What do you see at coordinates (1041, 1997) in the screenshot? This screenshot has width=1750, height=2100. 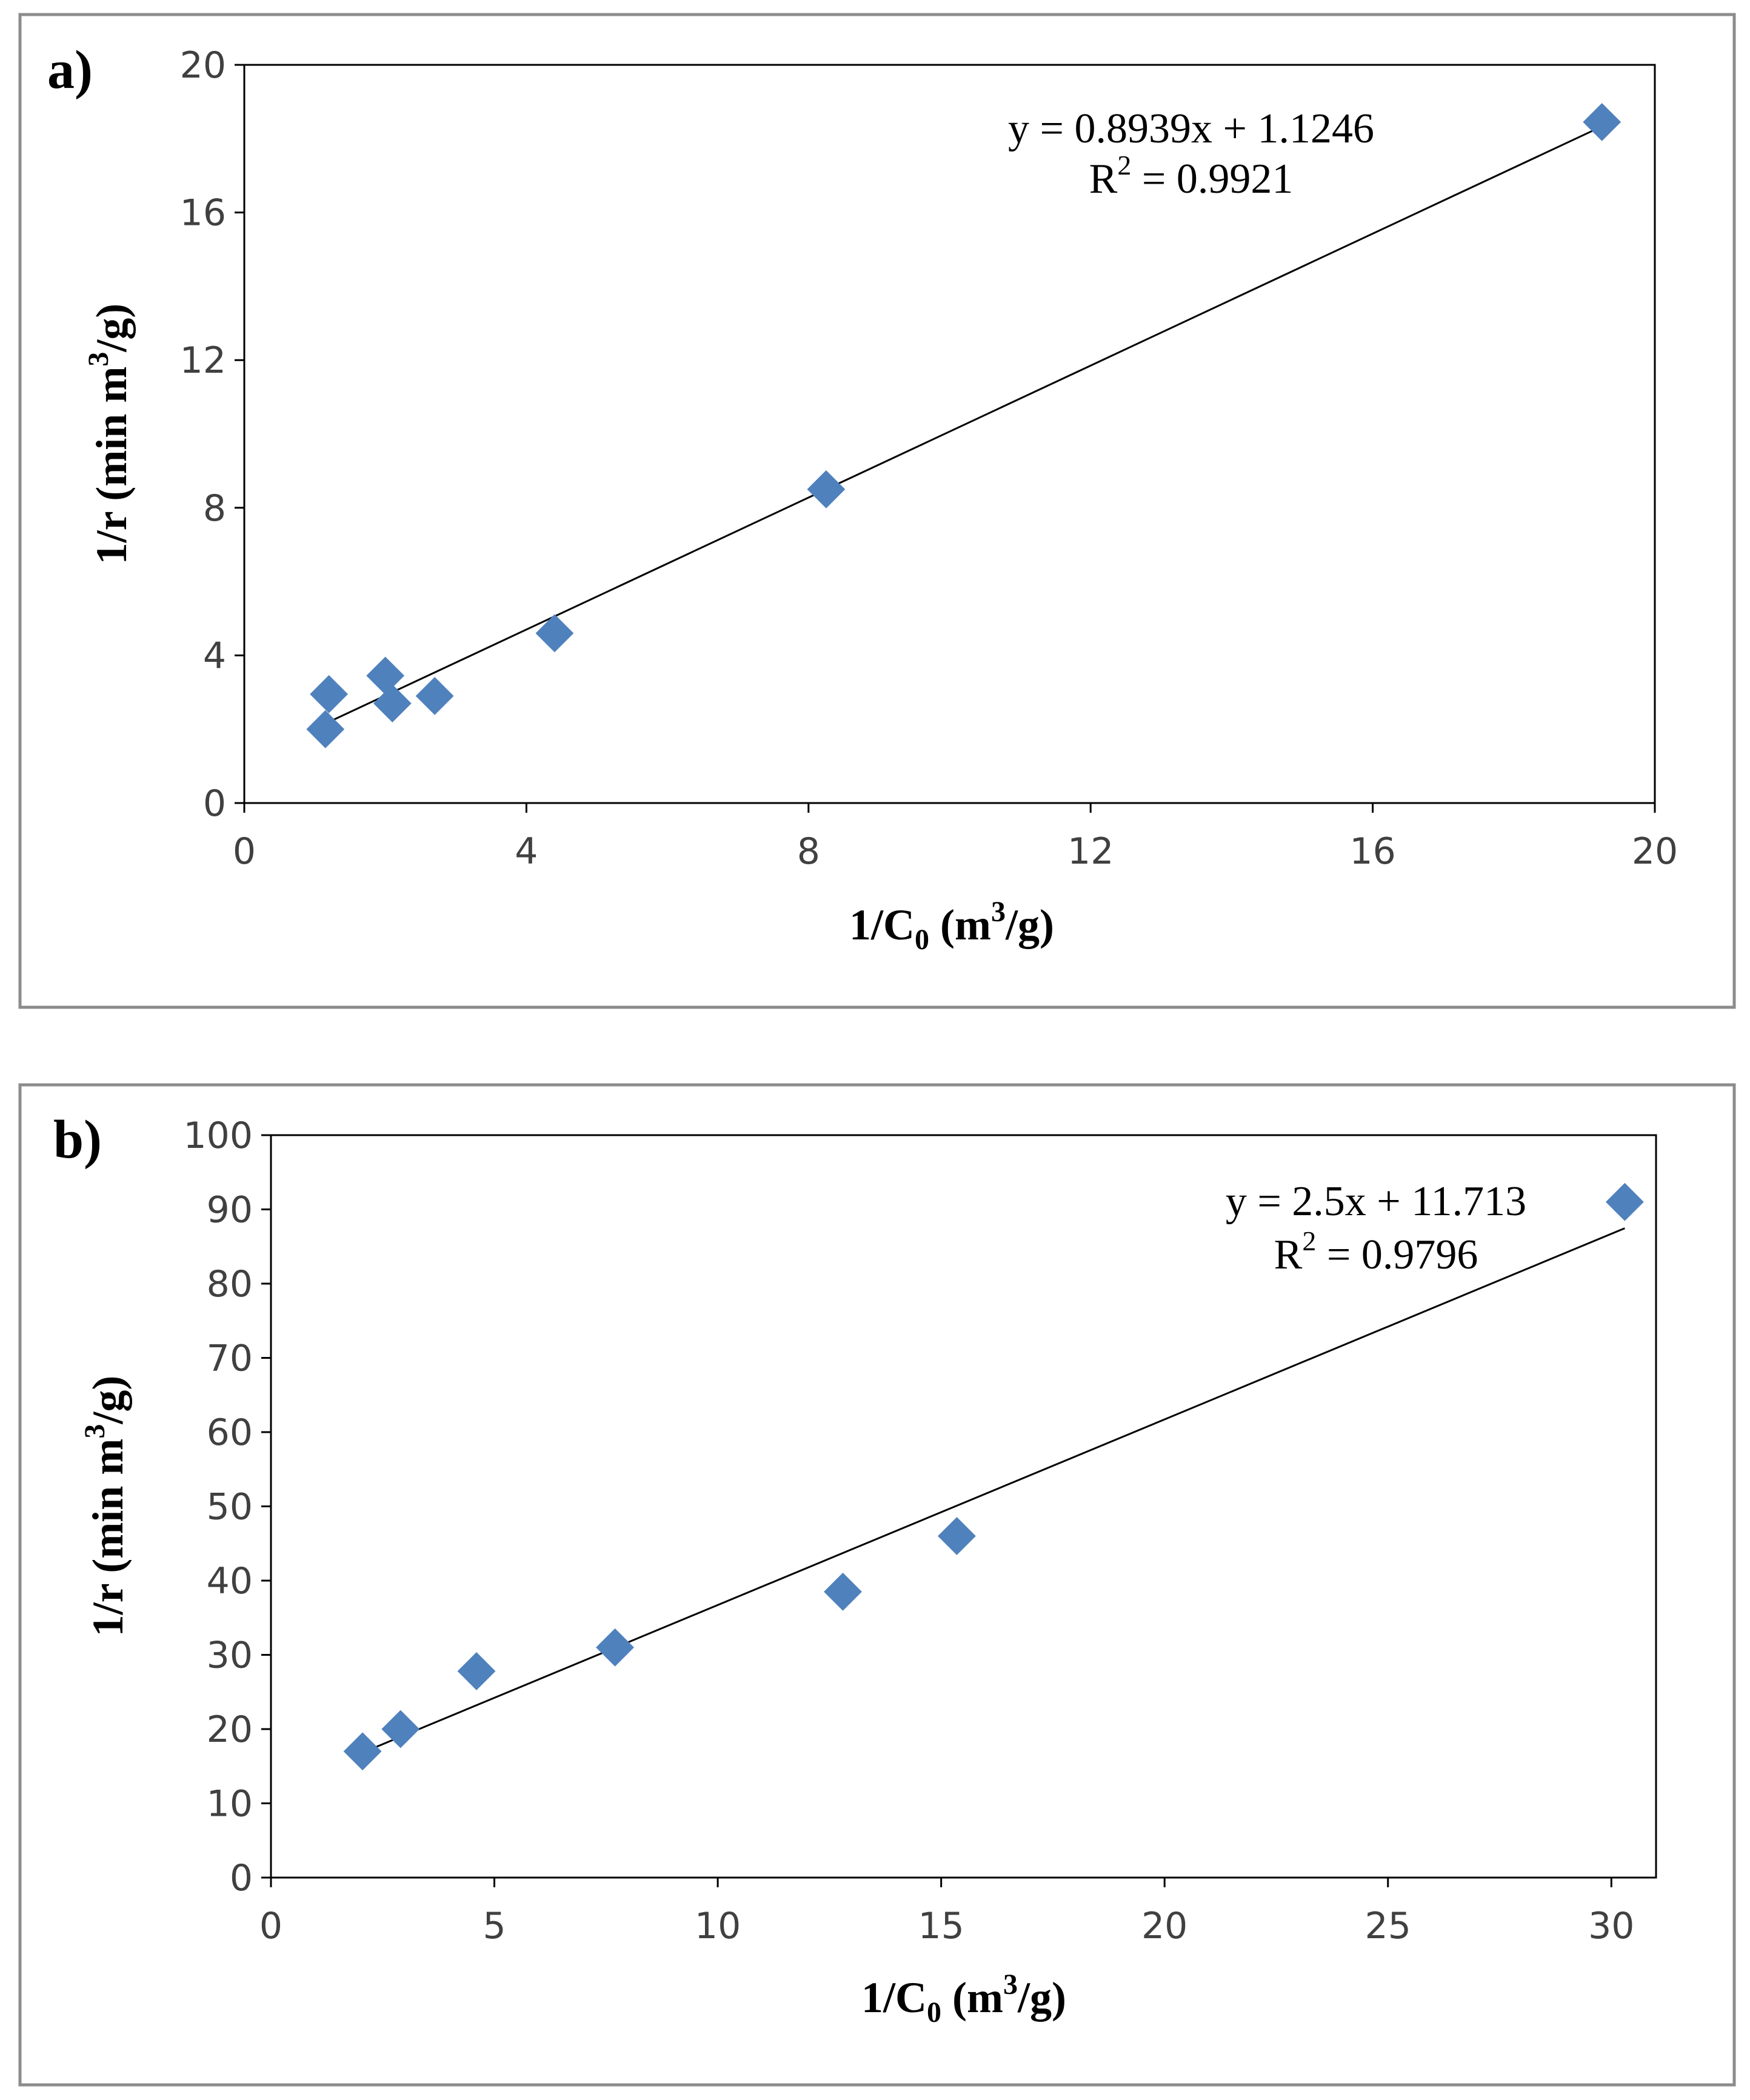 I see `panel-b-xlabel-post: /g)` at bounding box center [1041, 1997].